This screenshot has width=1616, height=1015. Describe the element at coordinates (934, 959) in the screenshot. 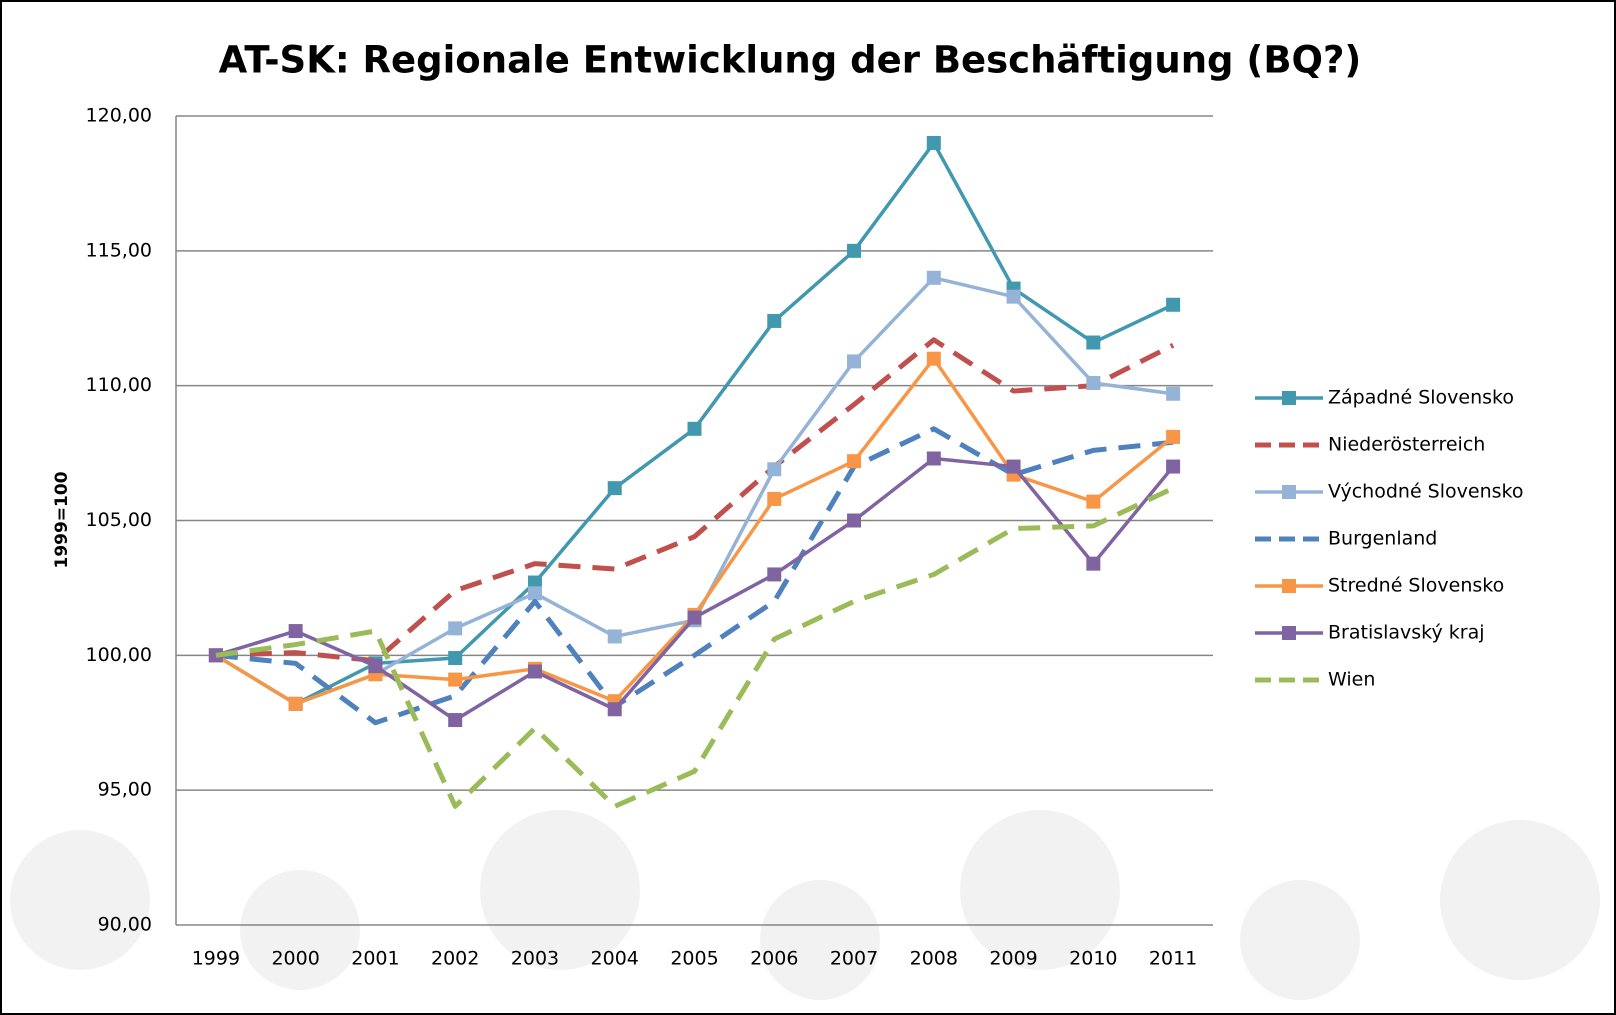

I see `x-tick-label: 2008` at that location.